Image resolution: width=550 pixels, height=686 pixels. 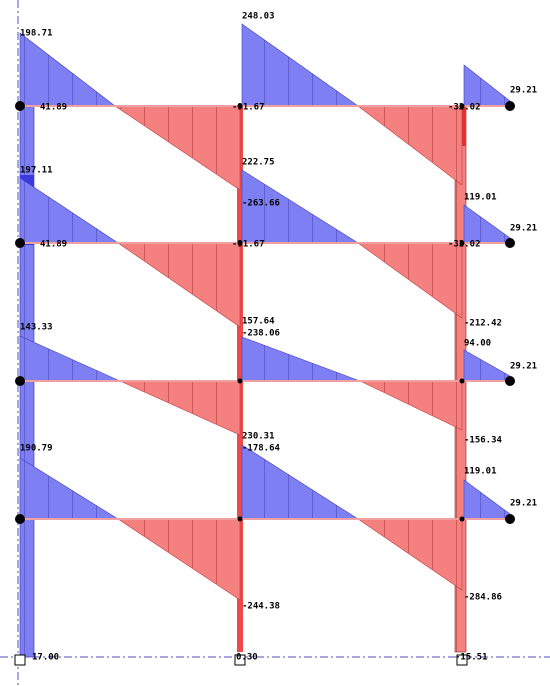 I want to click on value-label: -156.34, so click(x=483, y=441).